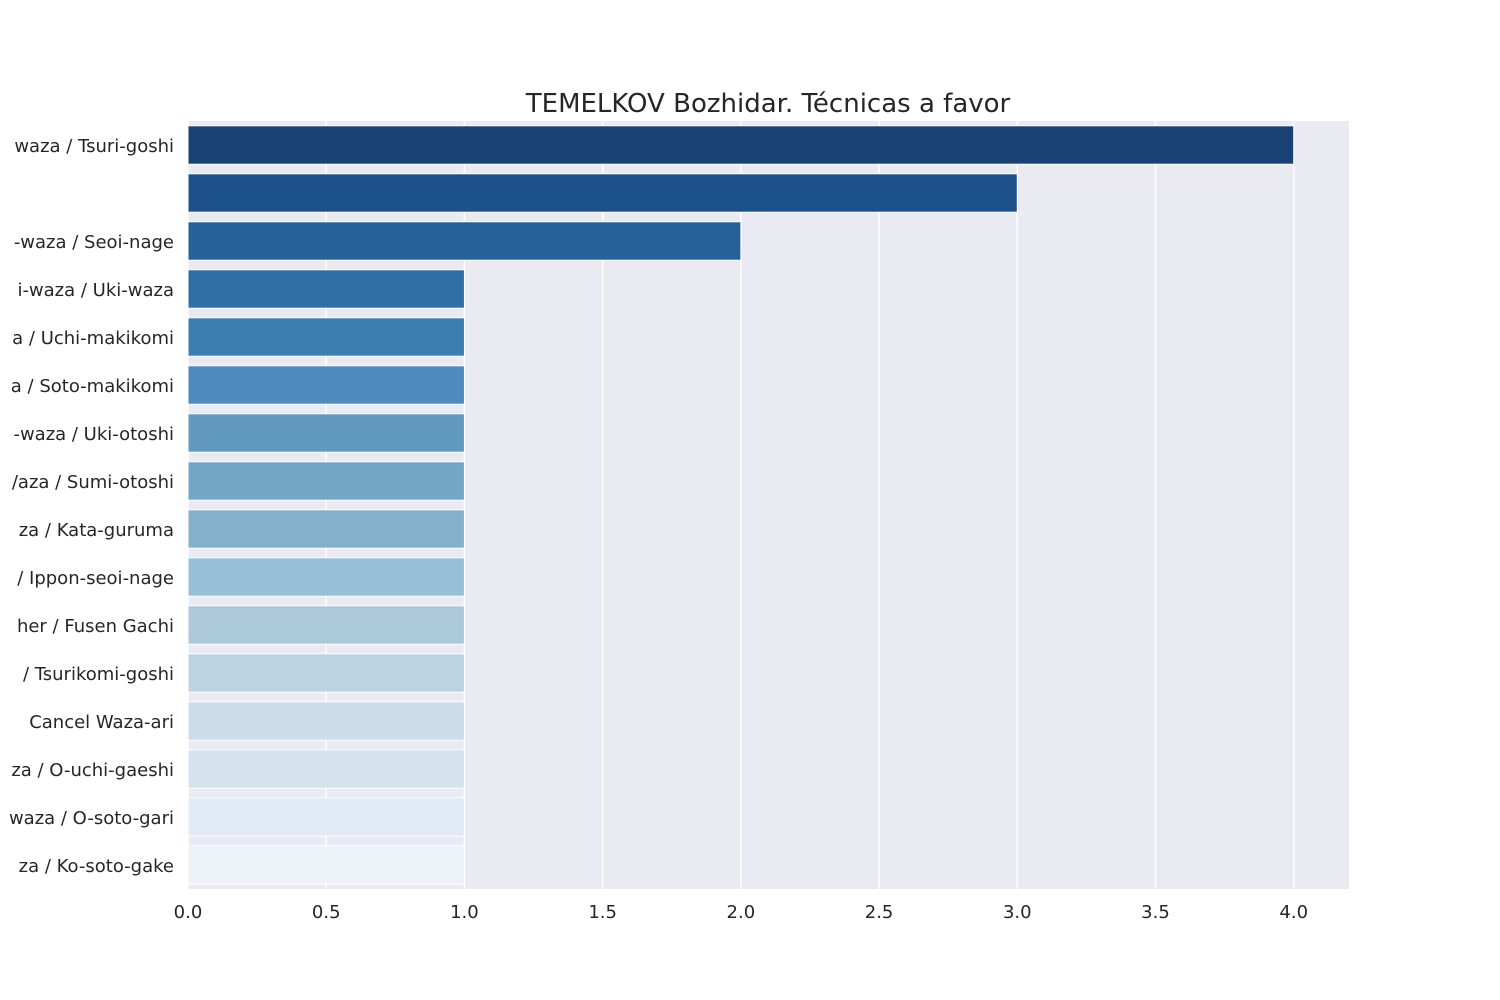 Image resolution: width=1500 pixels, height=1000 pixels. I want to click on x-tick-label: 0.0, so click(188, 912).